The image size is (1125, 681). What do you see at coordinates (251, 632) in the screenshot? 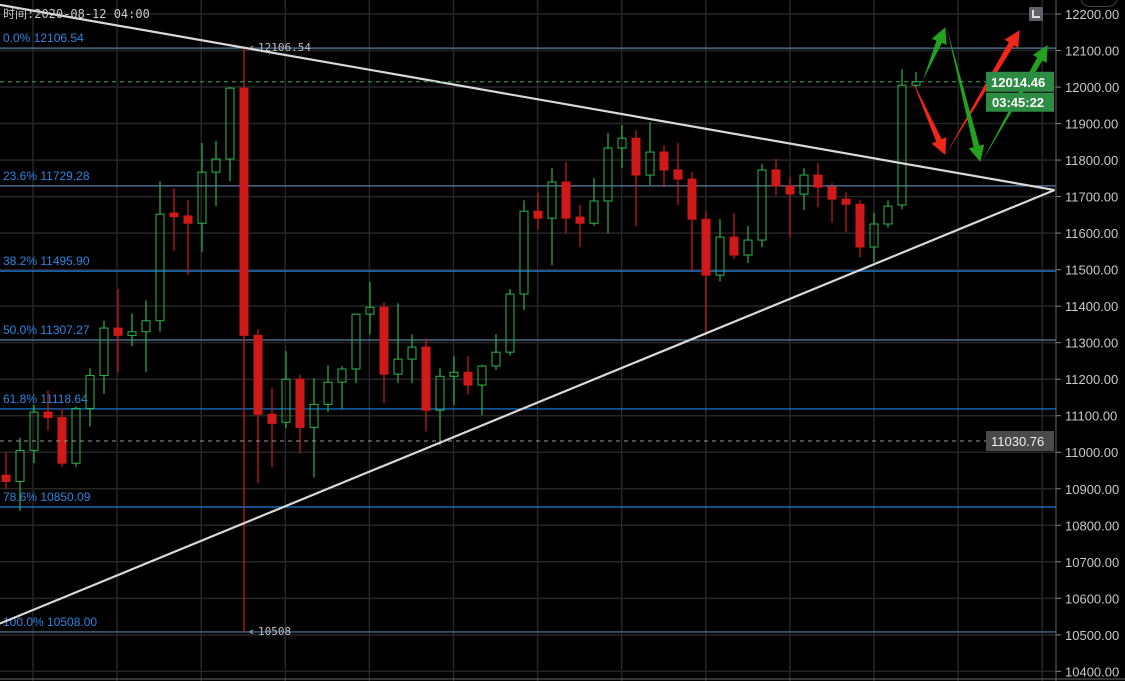
I see `pointer-icon` at bounding box center [251, 632].